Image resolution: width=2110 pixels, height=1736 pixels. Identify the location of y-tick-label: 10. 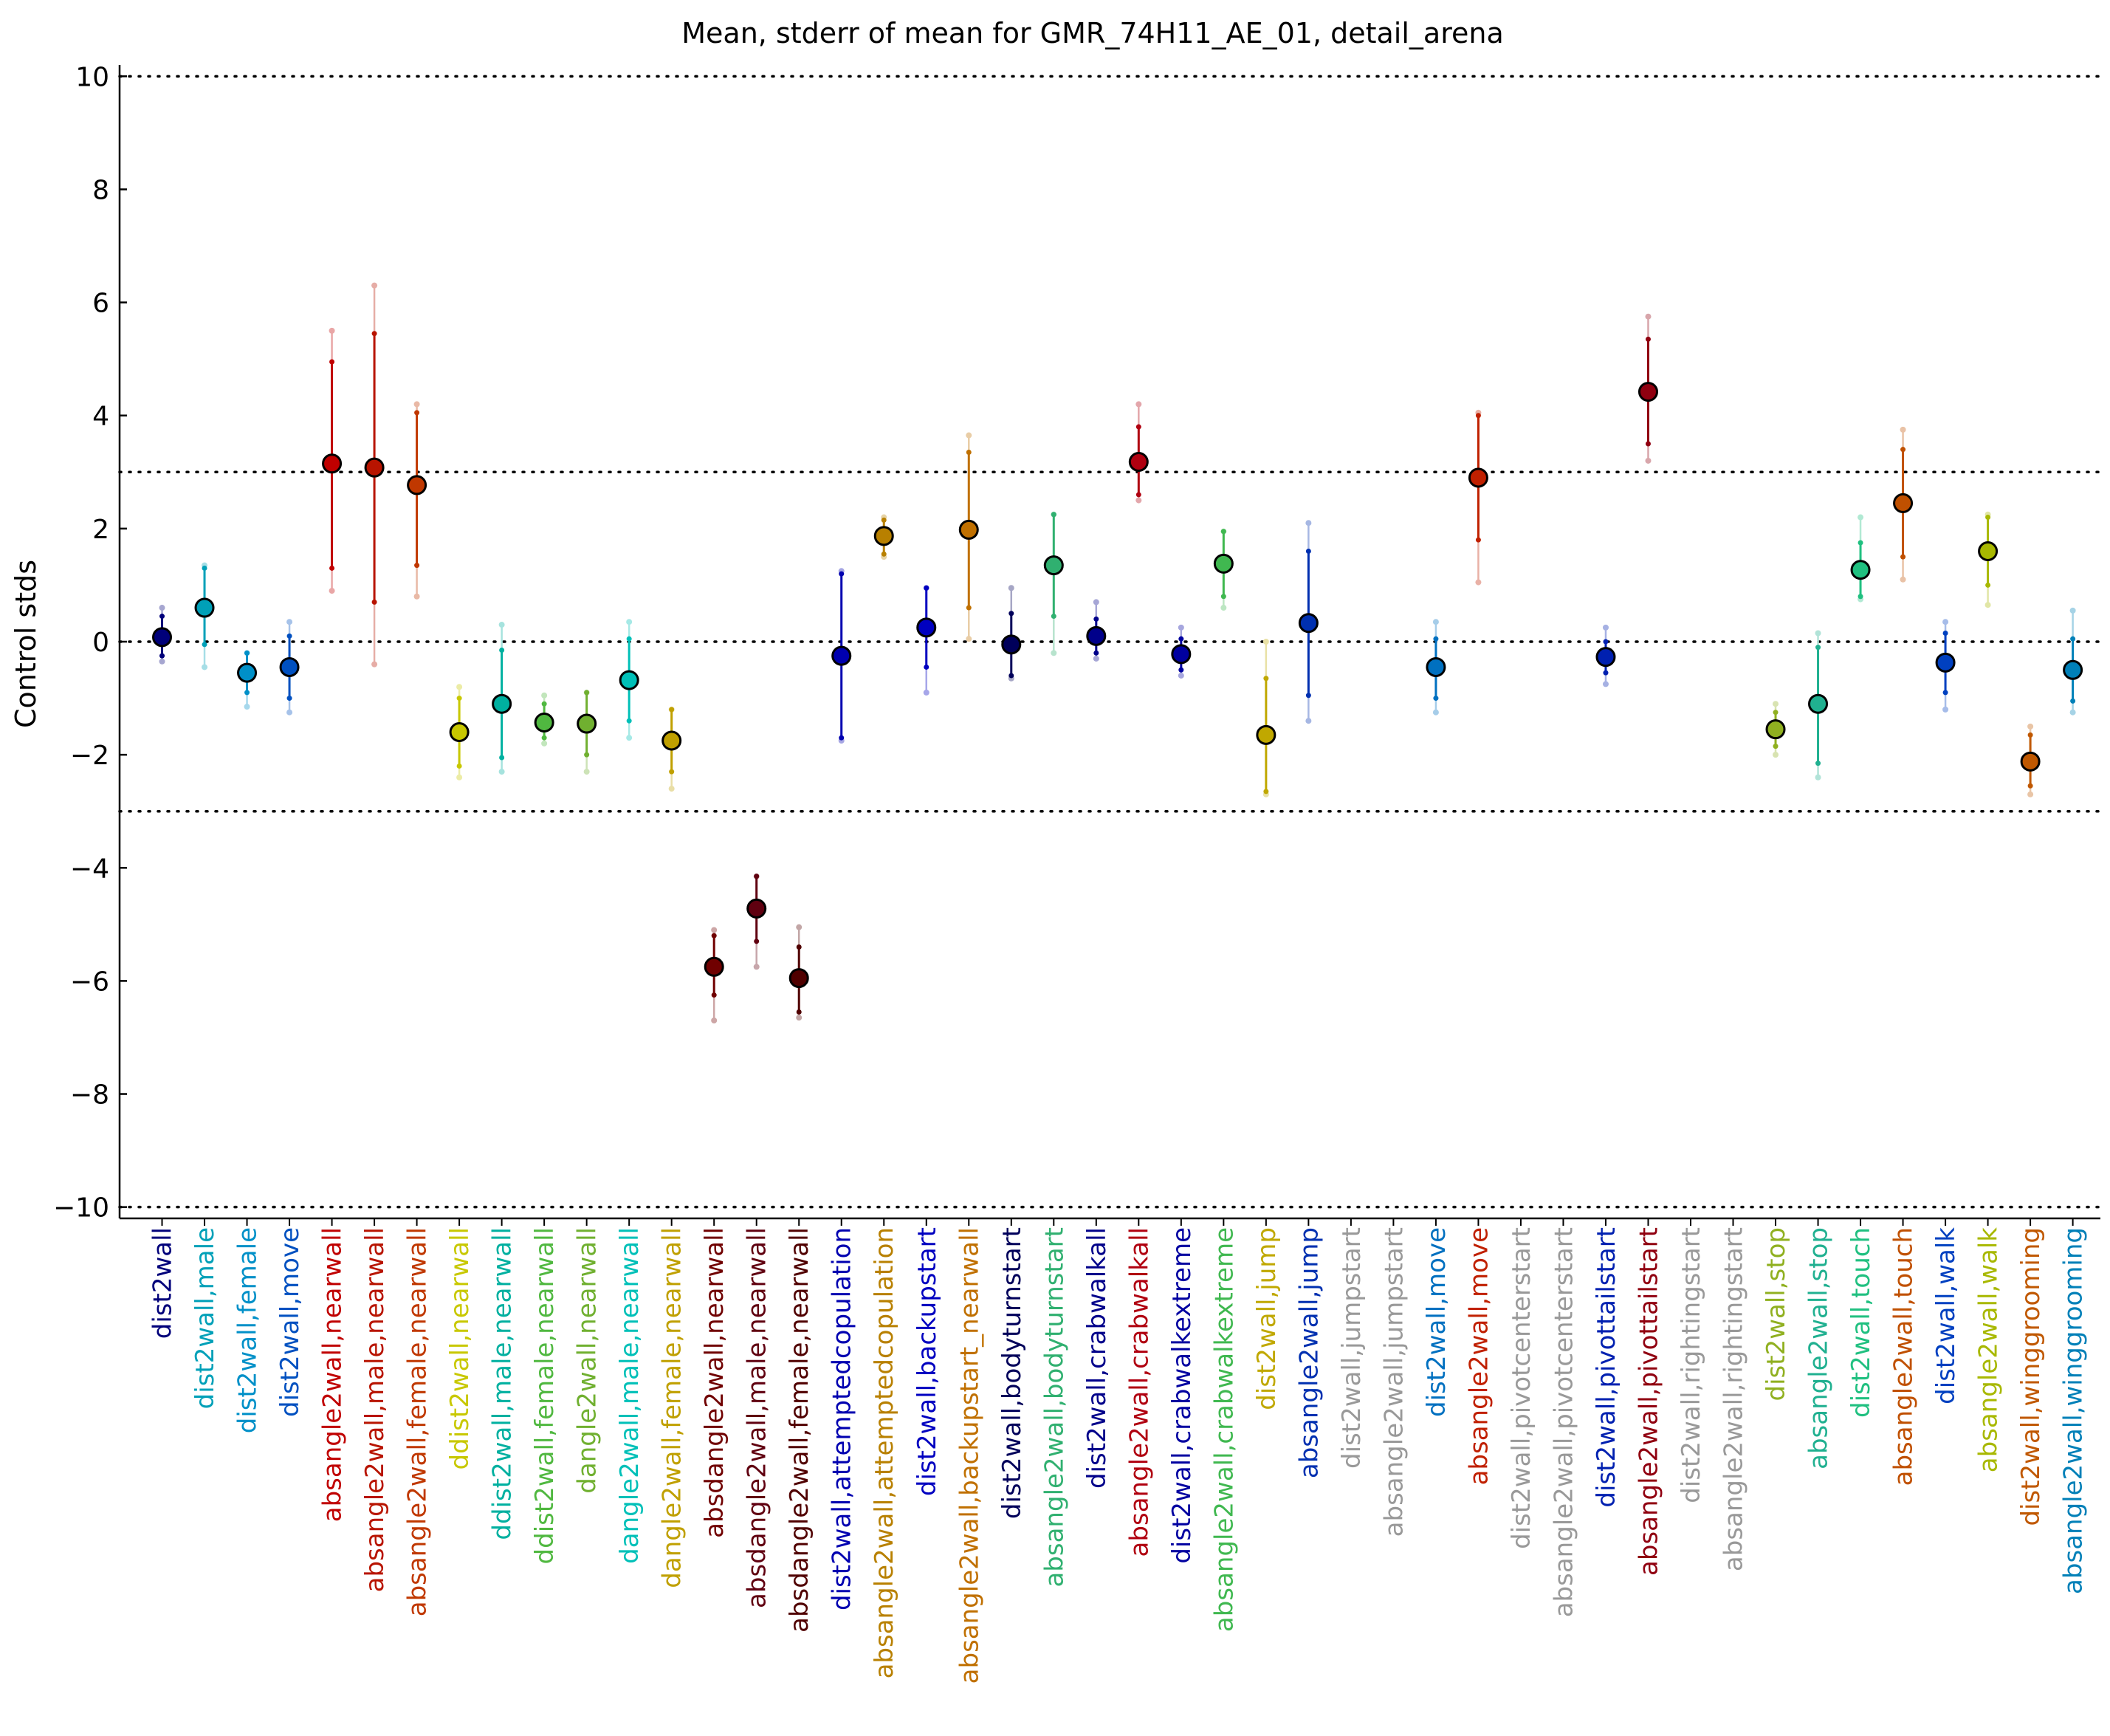
(92, 77).